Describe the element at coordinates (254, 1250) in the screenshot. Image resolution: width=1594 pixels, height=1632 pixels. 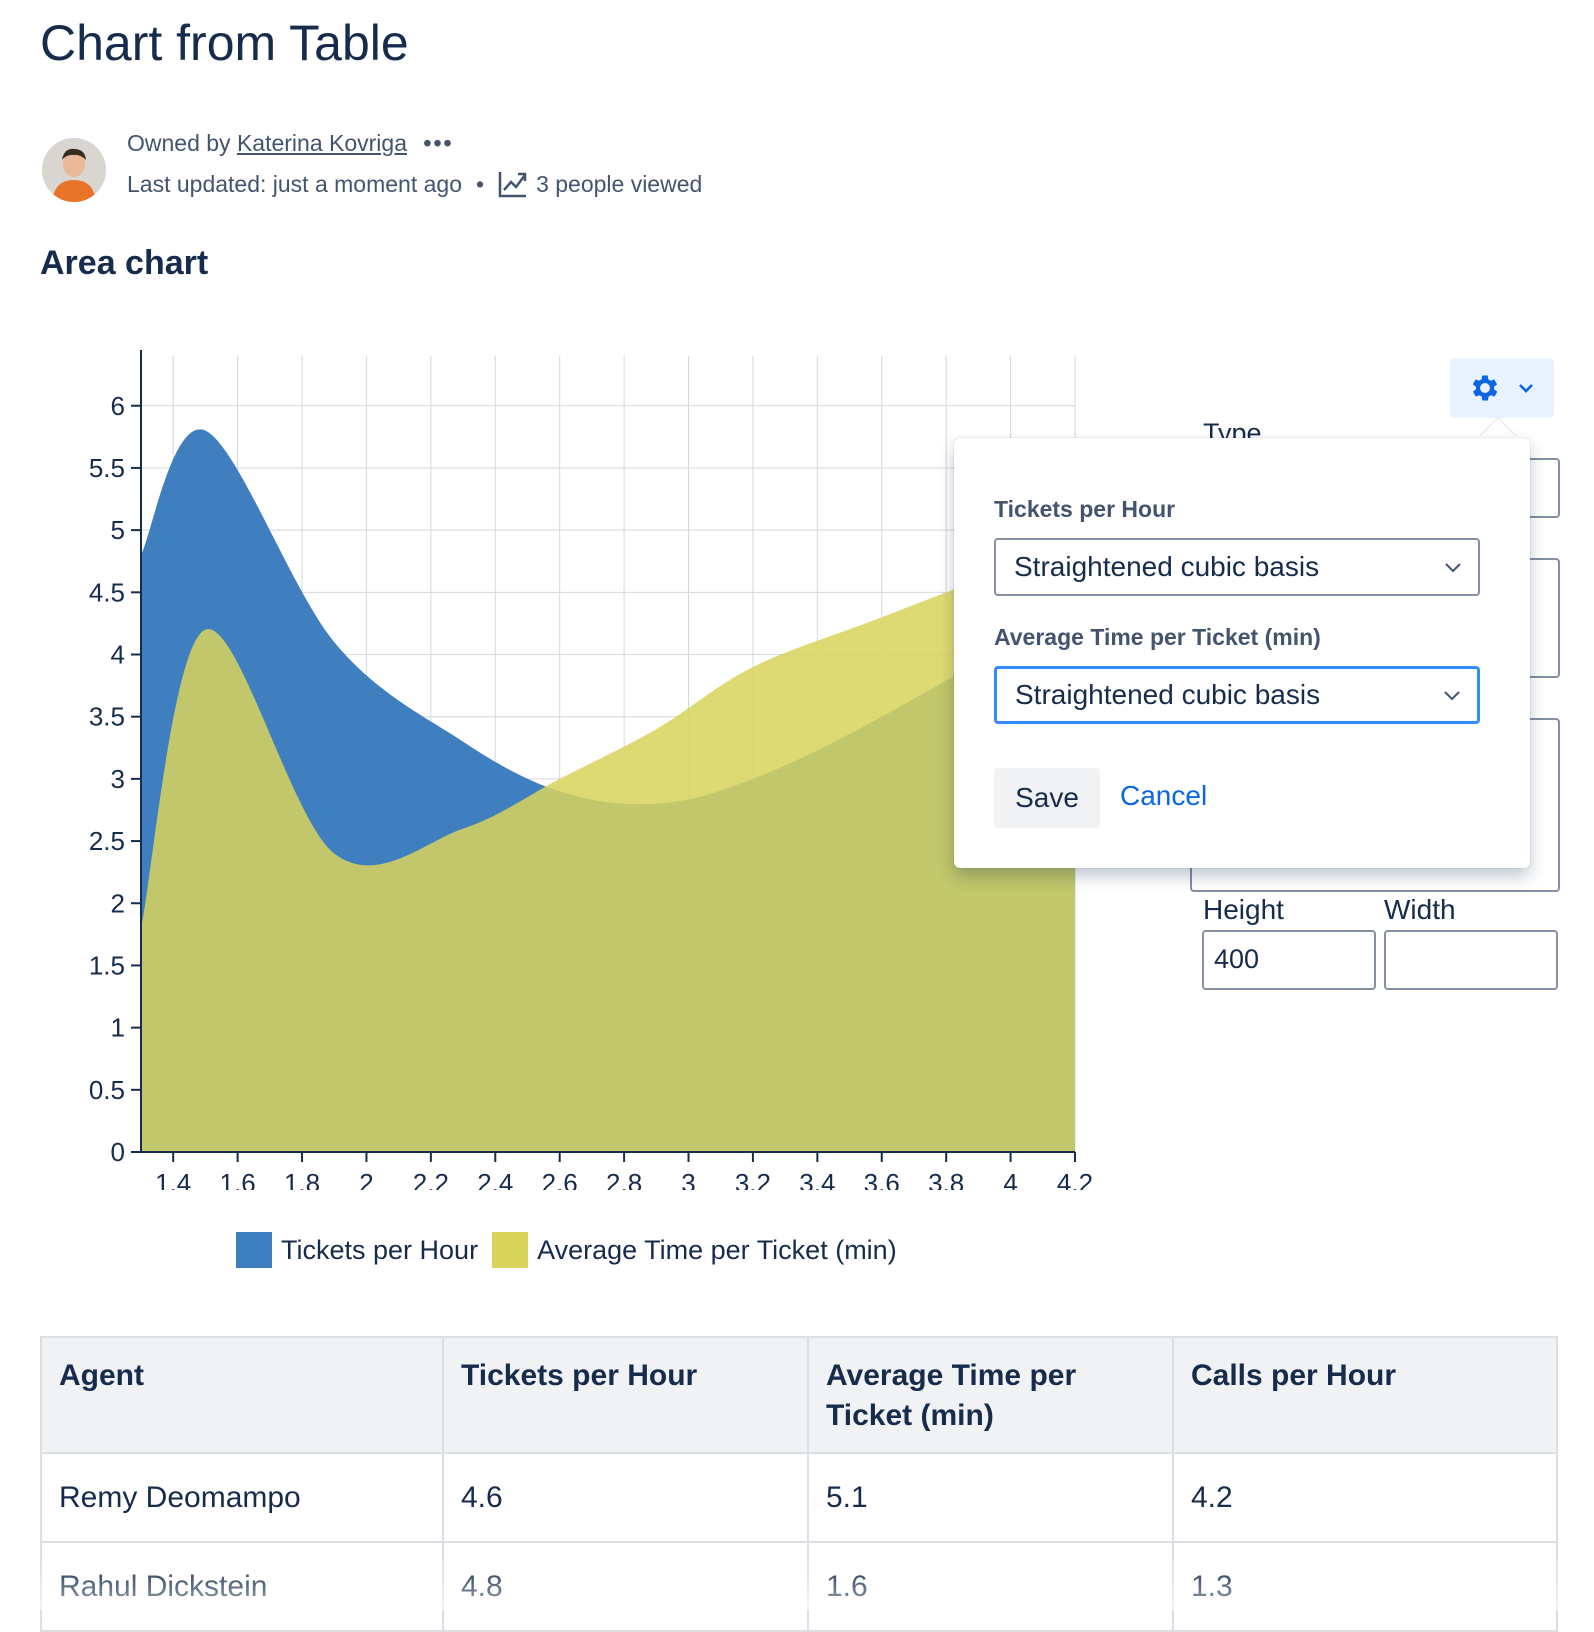
I see `legend-swatch-tickets` at that location.